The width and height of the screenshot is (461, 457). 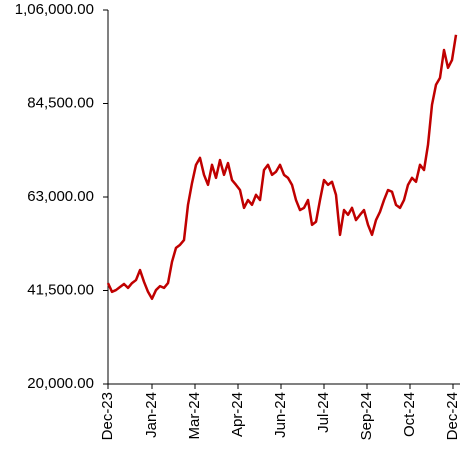 What do you see at coordinates (366, 416) in the screenshot?
I see `x-tick-label: Sep-24` at bounding box center [366, 416].